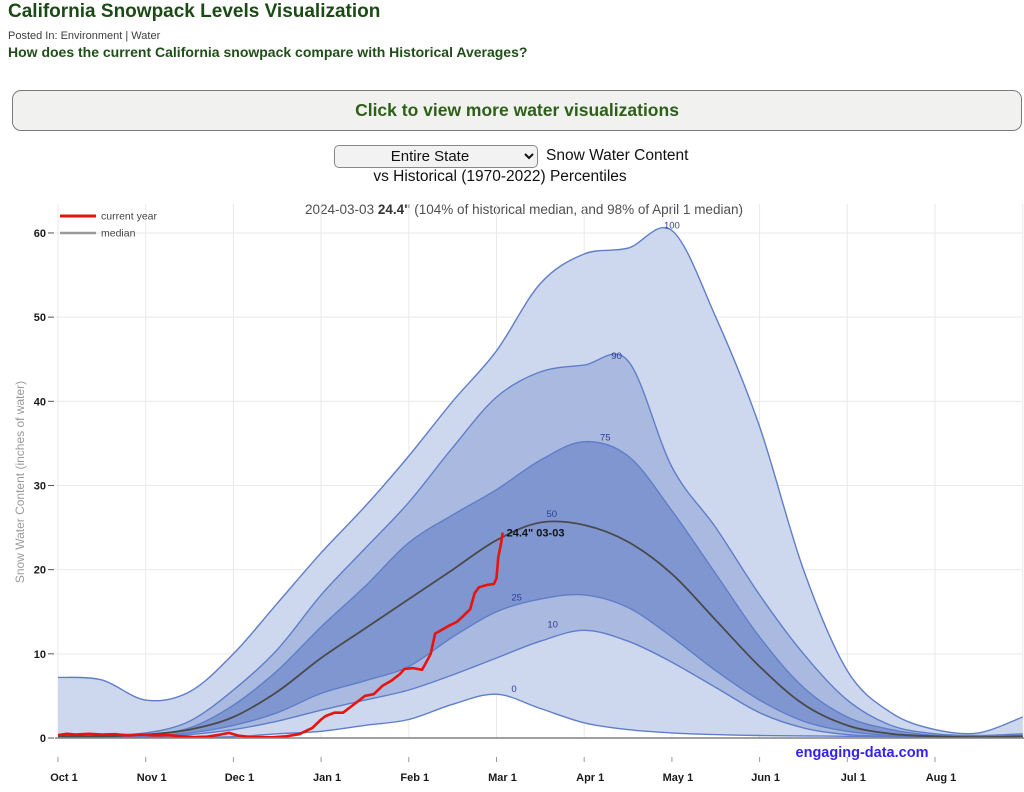 This screenshot has height=792, width=1024. What do you see at coordinates (394, 209) in the screenshot?
I see `status-value: 24.4"` at bounding box center [394, 209].